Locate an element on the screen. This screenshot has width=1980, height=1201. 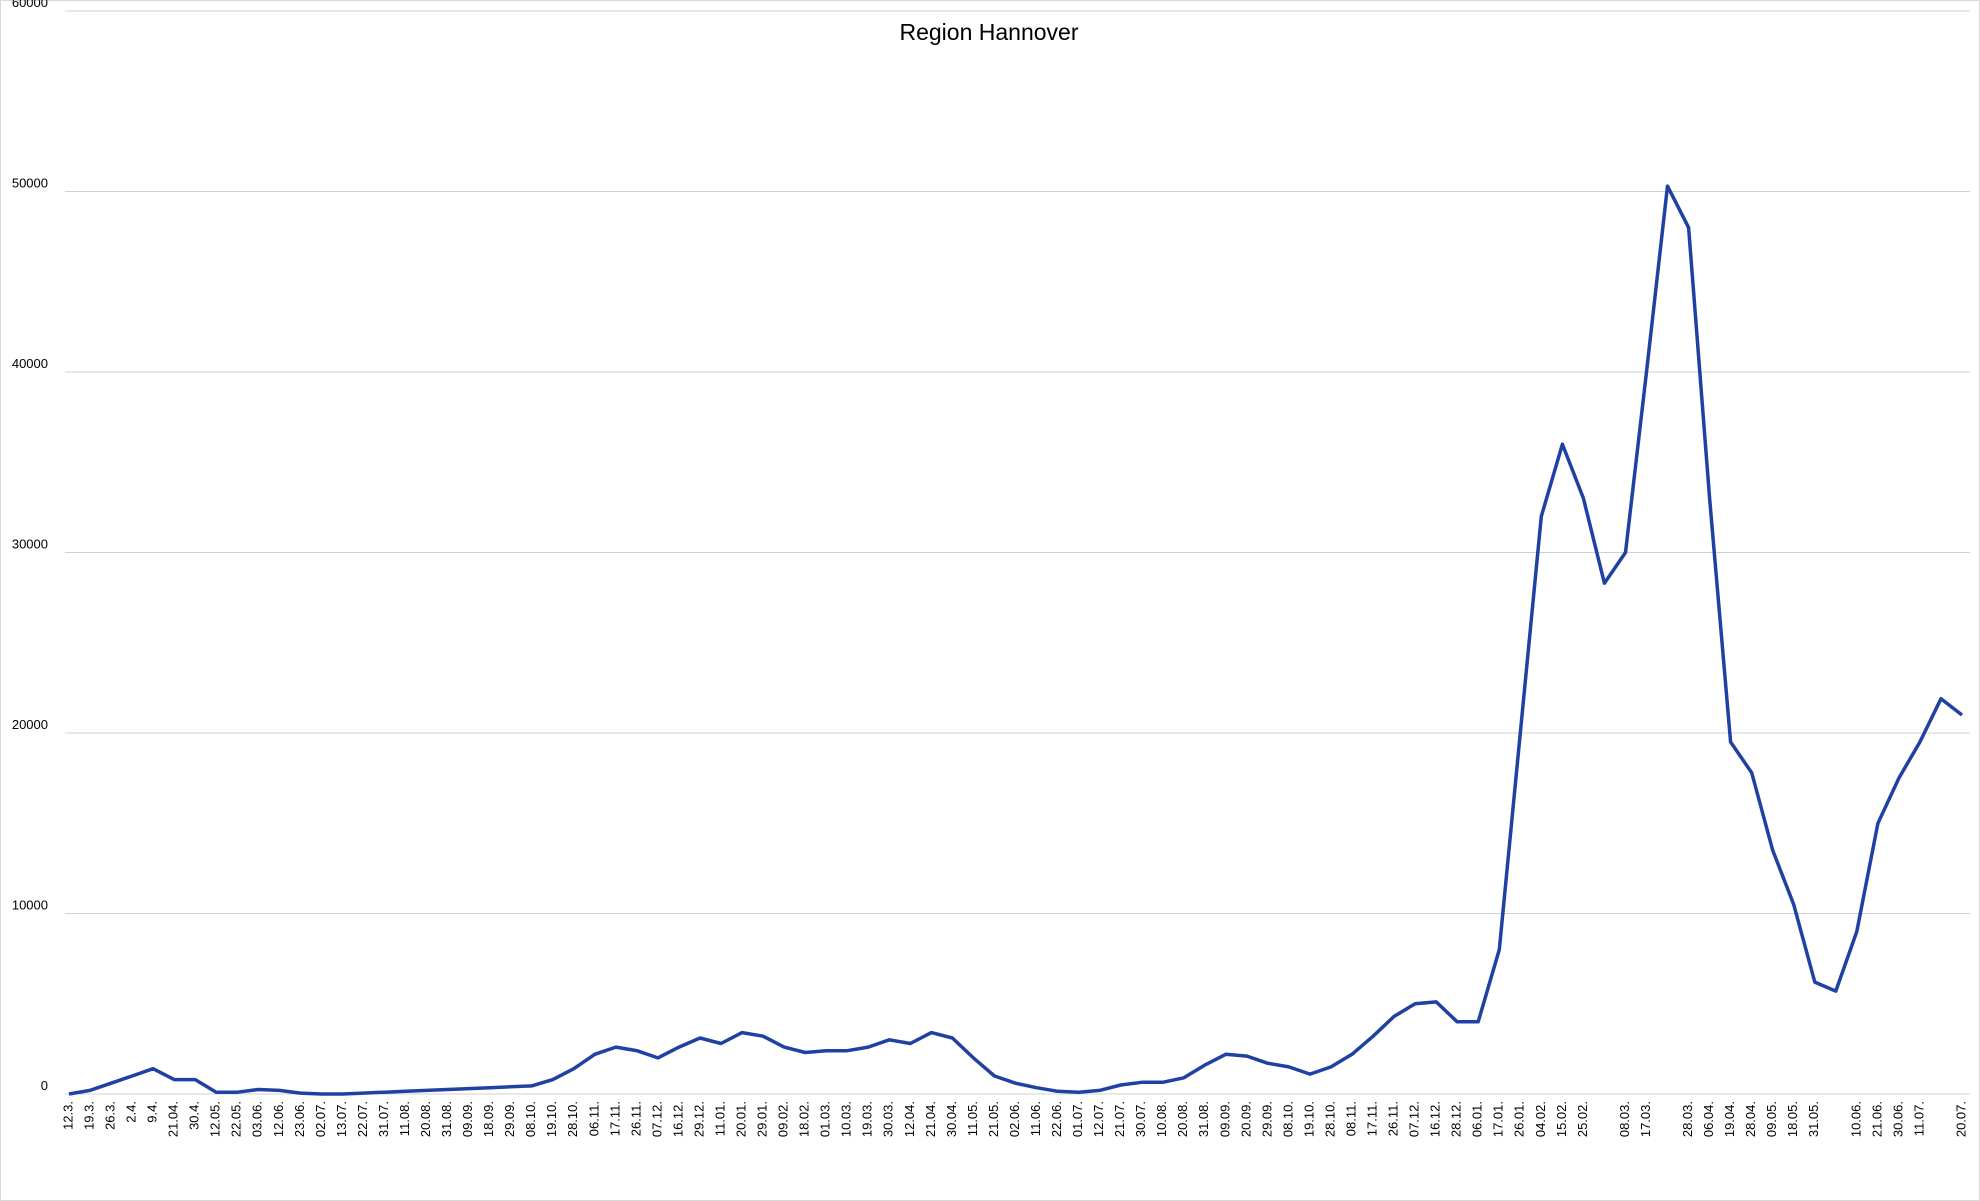
x-tick-label: 30.4. is located at coordinates (194, 1115).